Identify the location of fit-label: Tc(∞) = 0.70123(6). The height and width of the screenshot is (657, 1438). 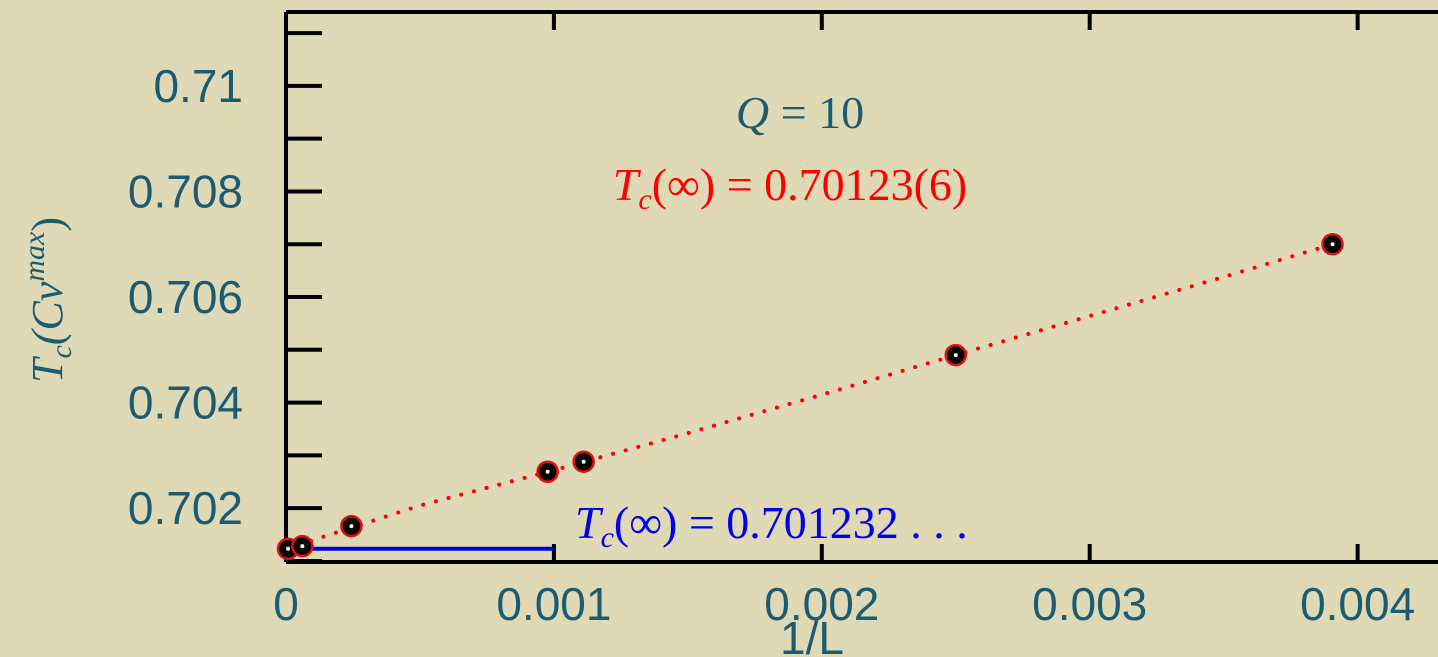
(790, 187).